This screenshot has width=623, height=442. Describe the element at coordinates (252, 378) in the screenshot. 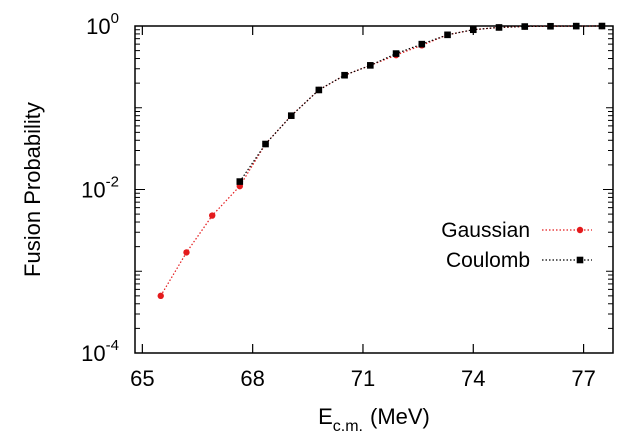

I see `x-tick-label: 68` at that location.